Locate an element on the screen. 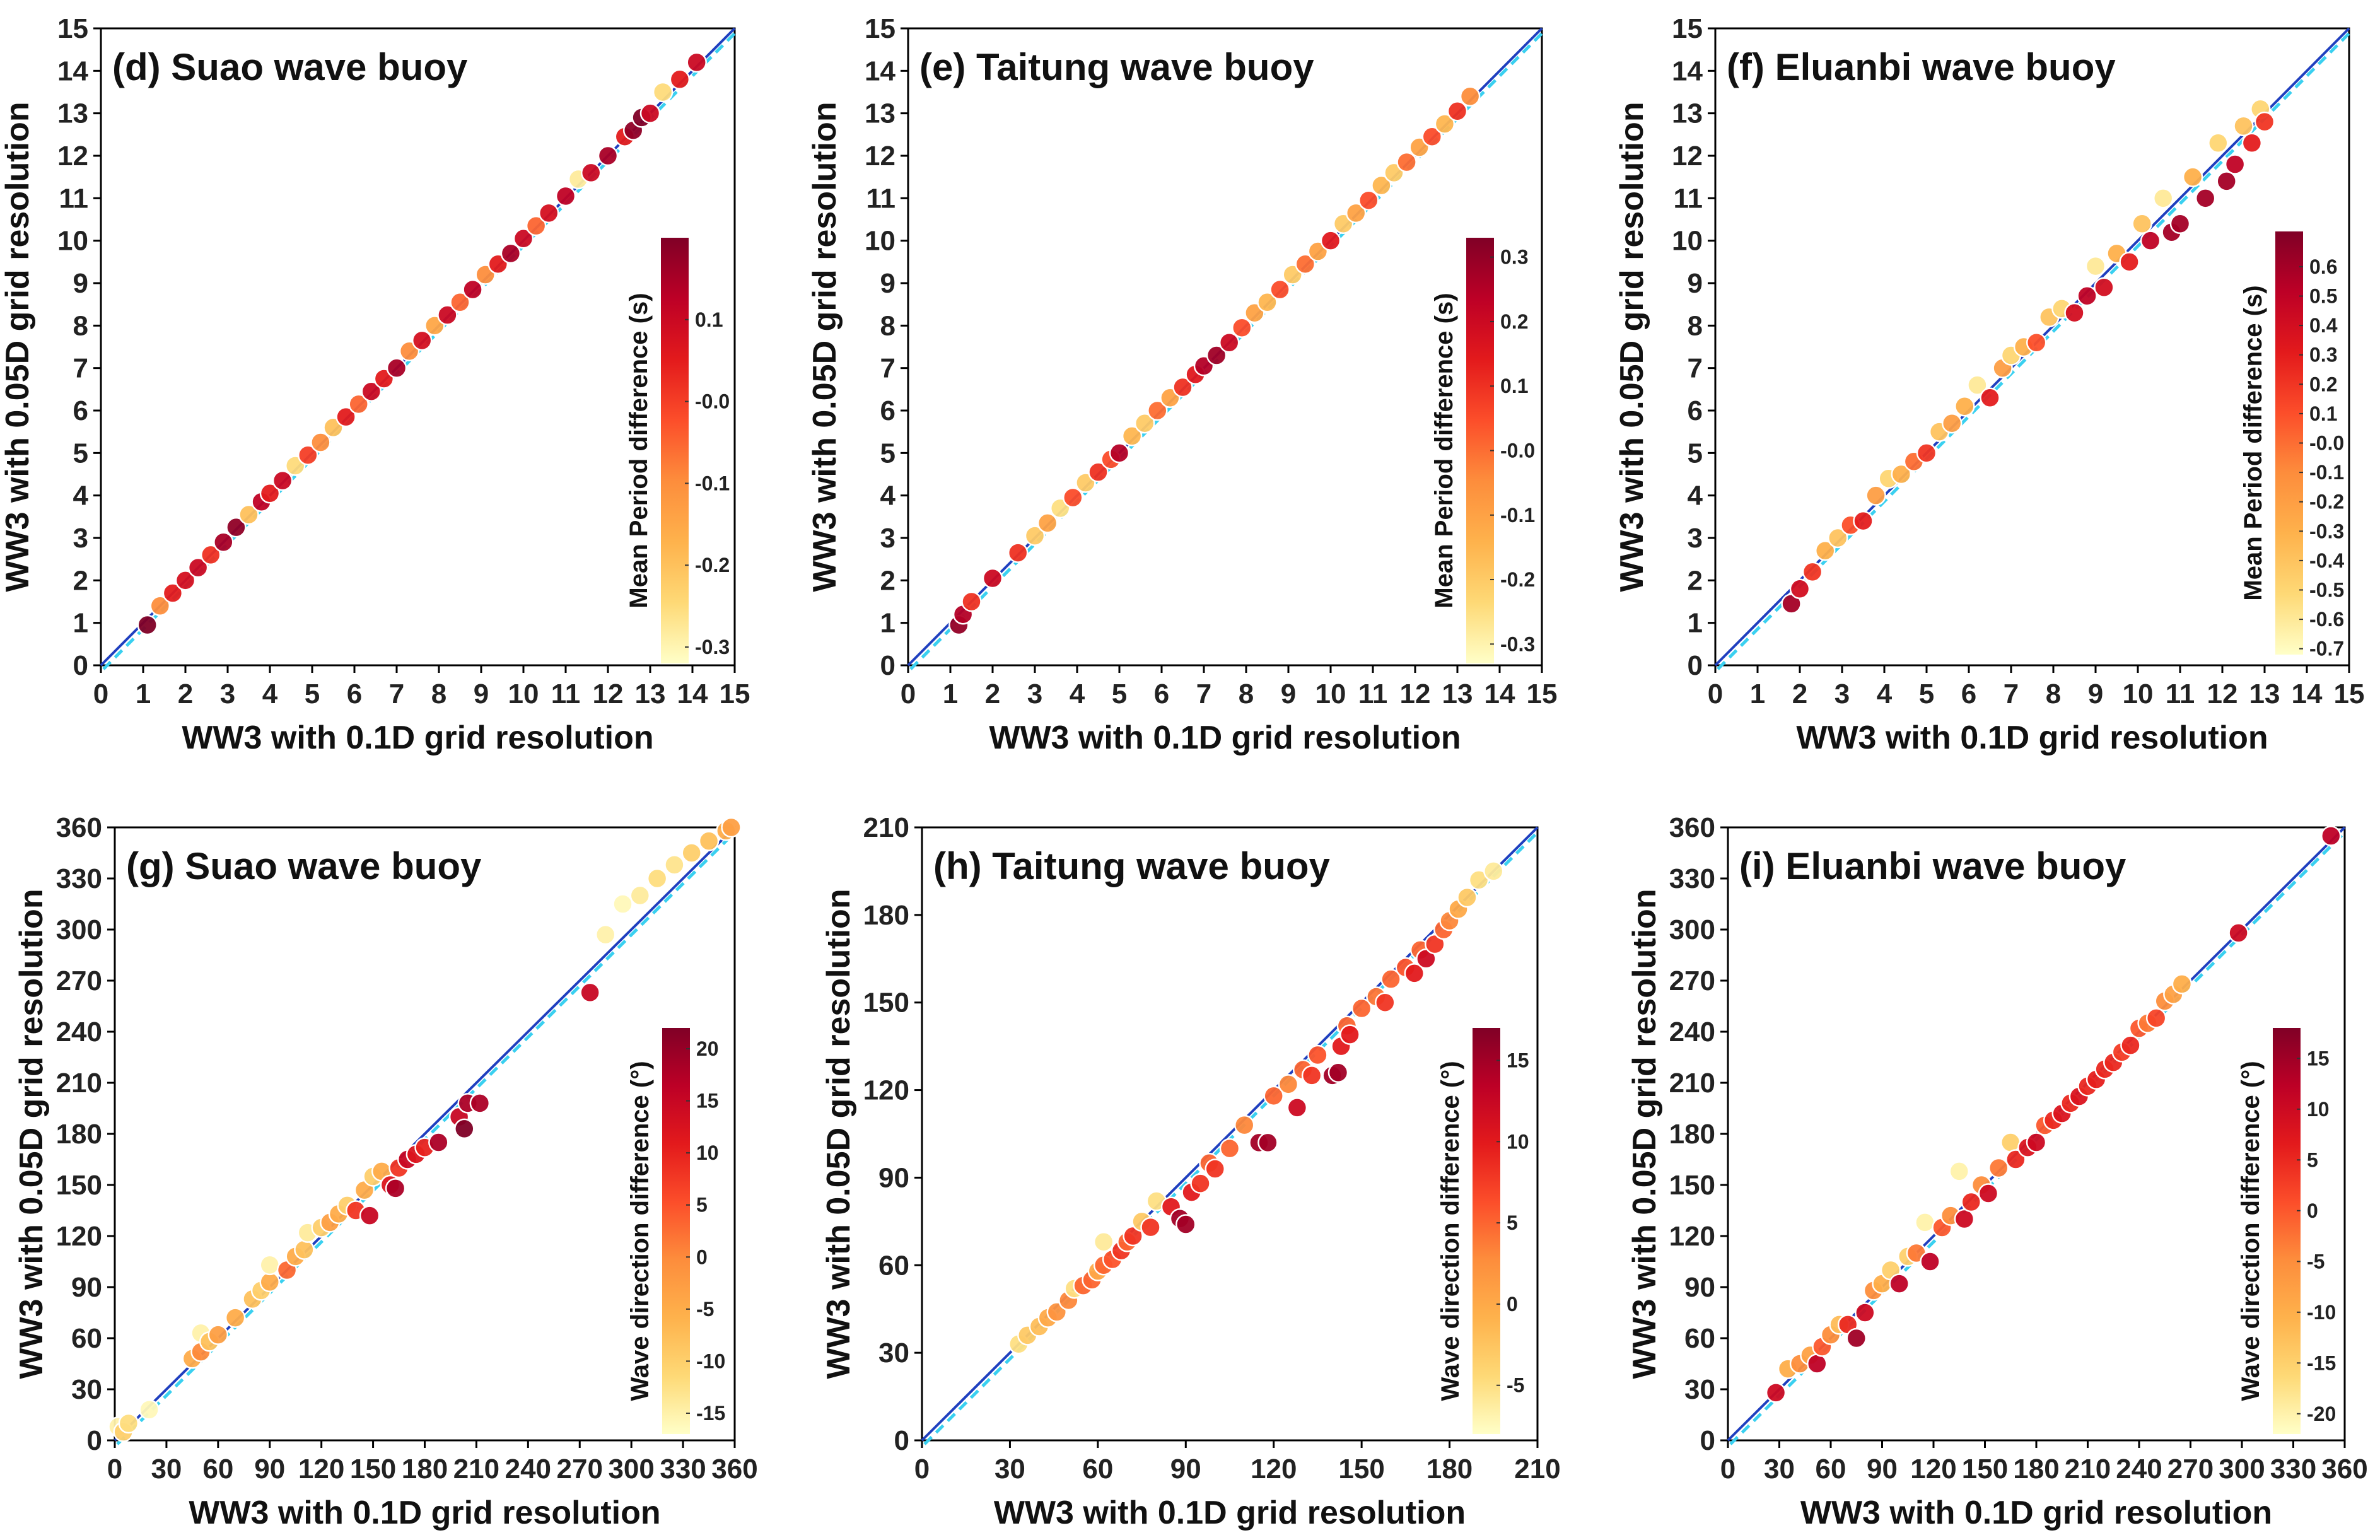 The width and height of the screenshot is (2380, 1540). x-tick-label: 330 is located at coordinates (683, 1469).